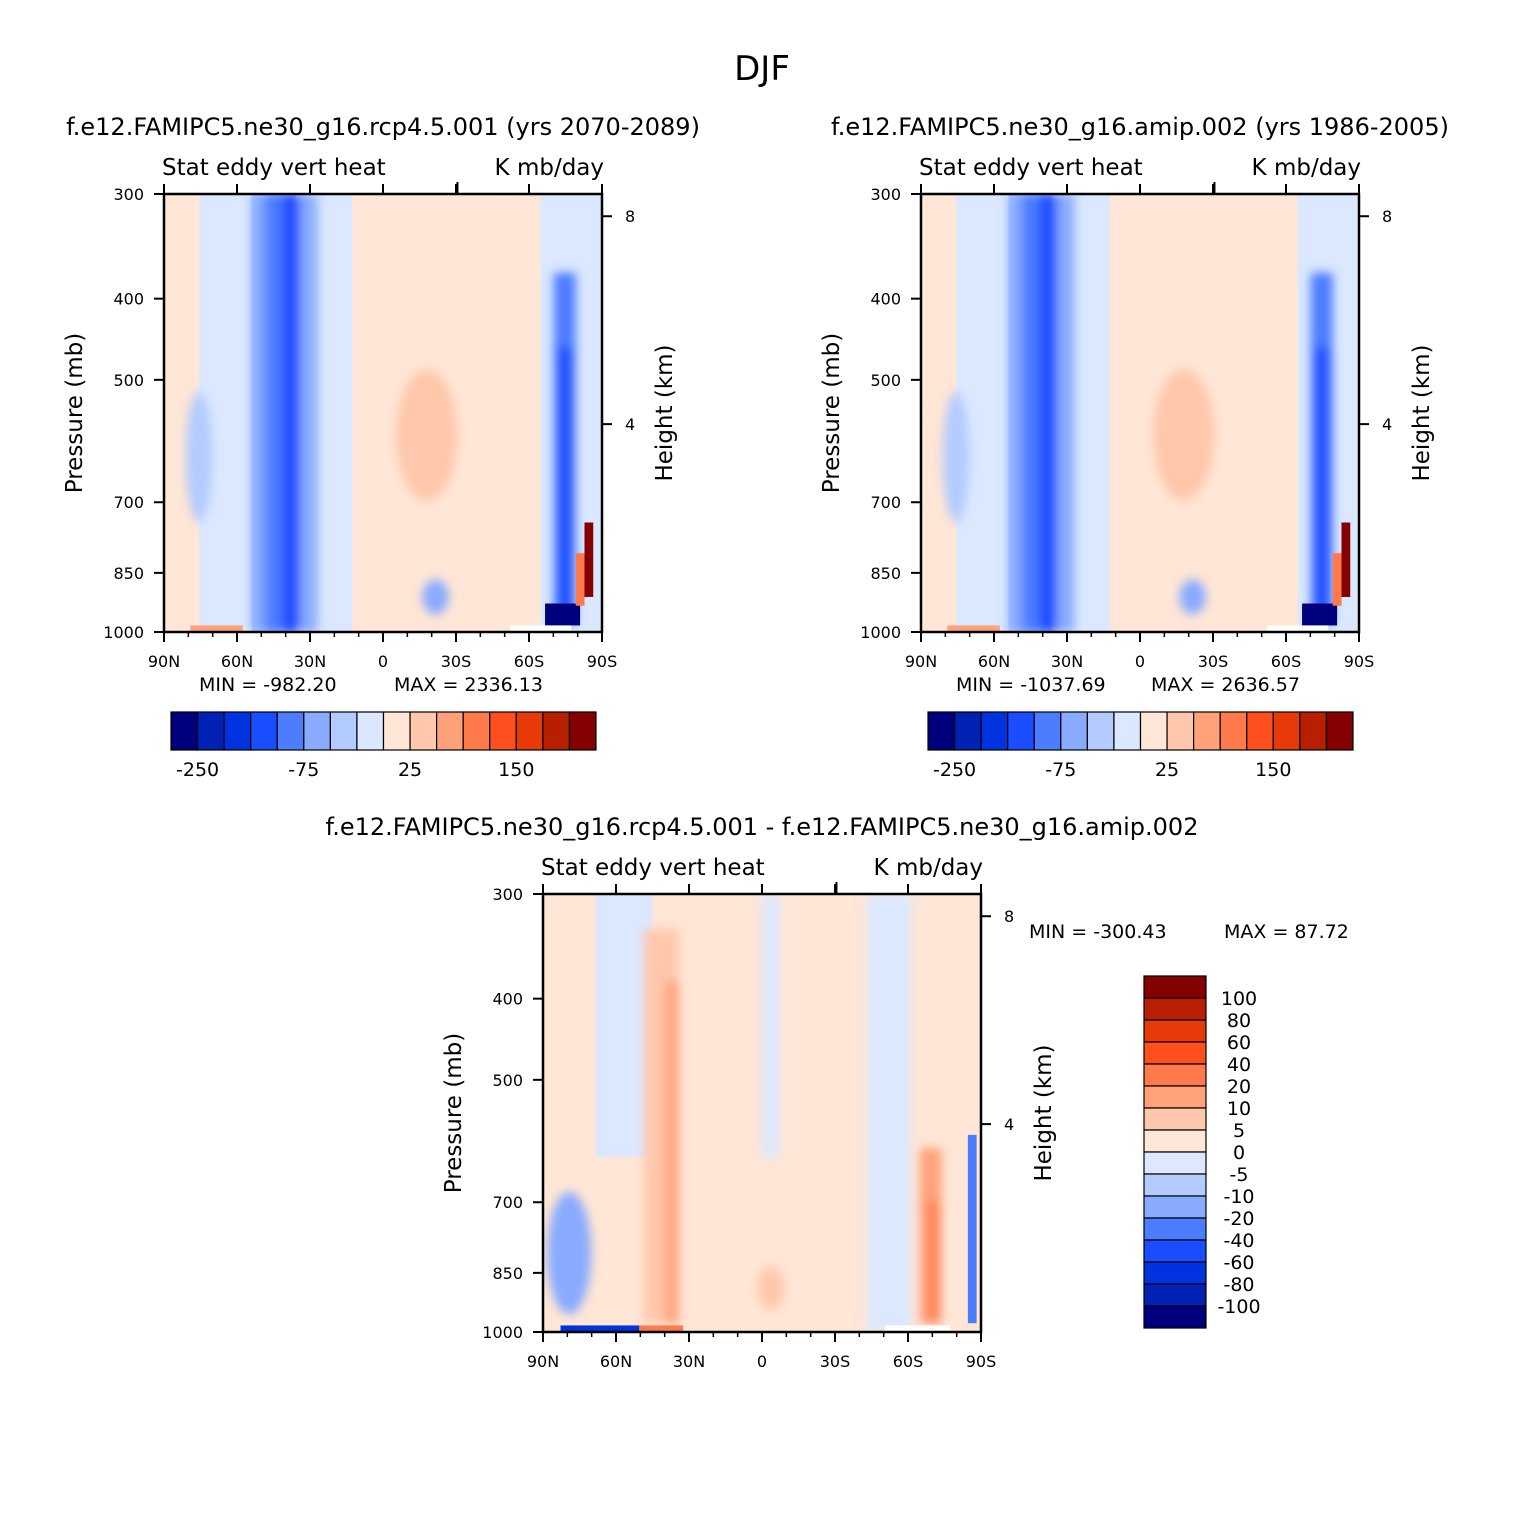 The image size is (1524, 1524). Describe the element at coordinates (507, 894) in the screenshot. I see `y-tick-label: 300` at that location.